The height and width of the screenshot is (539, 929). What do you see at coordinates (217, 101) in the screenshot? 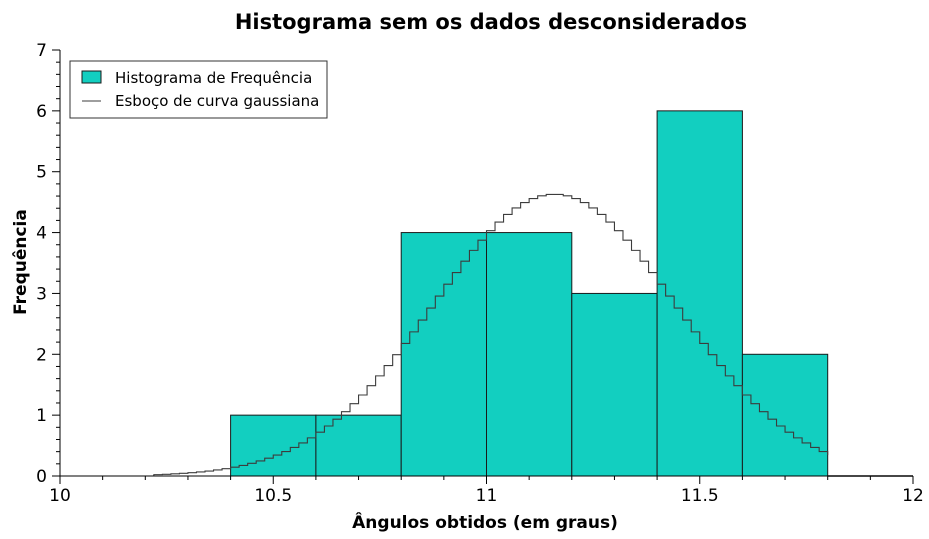
I see `legend-label-curve: Esboço de curva gaussiana` at bounding box center [217, 101].